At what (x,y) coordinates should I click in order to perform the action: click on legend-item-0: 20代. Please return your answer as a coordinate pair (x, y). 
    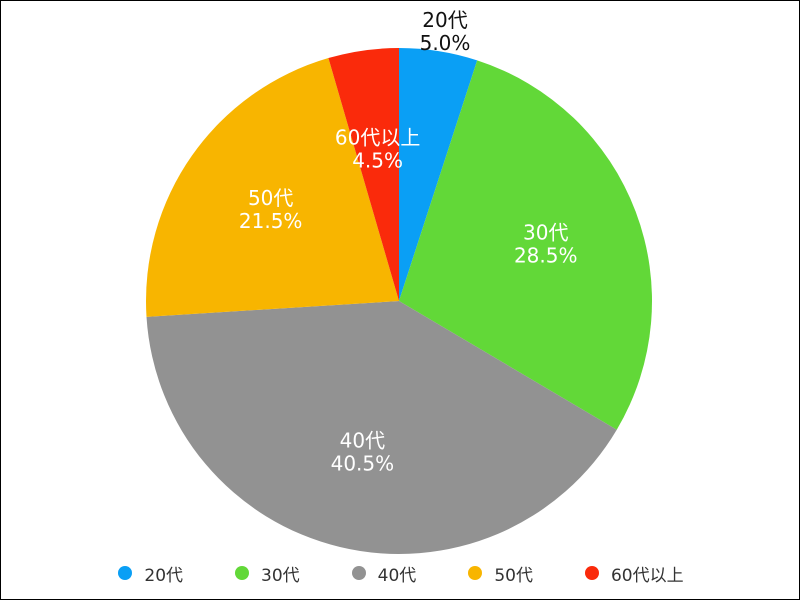
    Looking at the image, I should click on (150, 573).